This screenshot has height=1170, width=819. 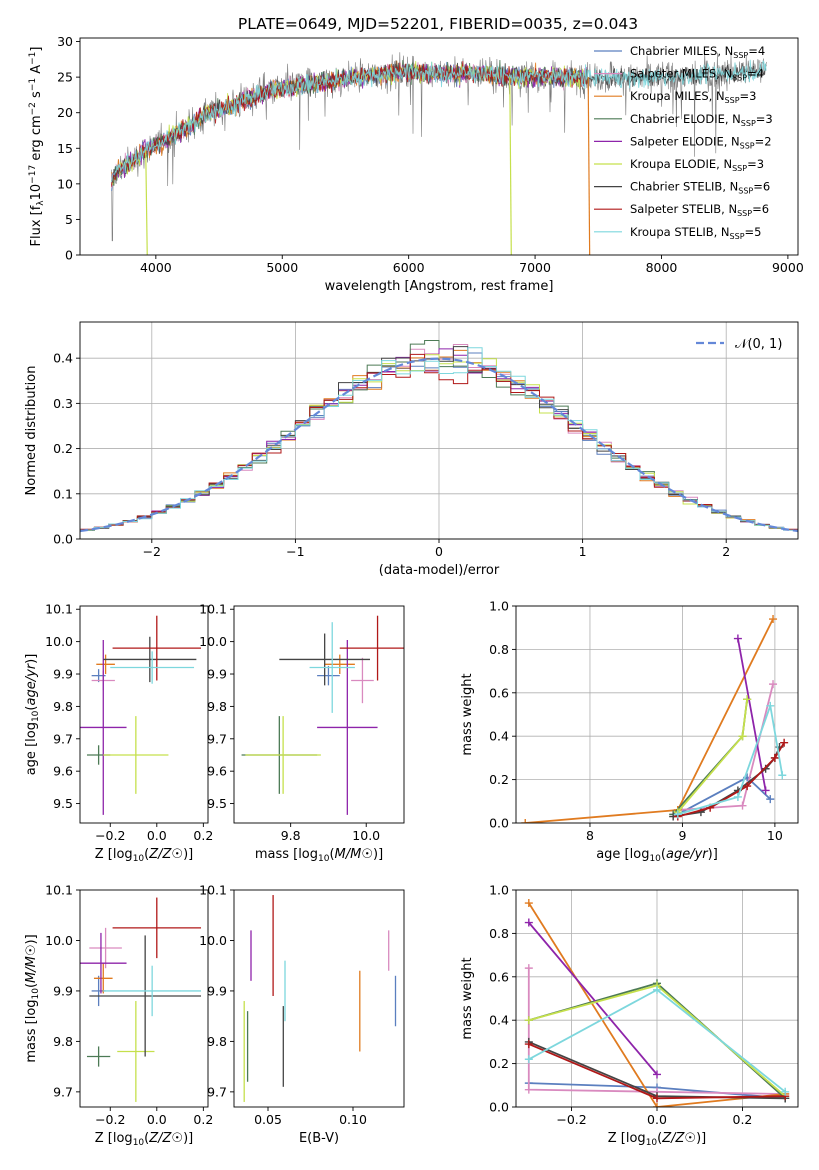 I want to click on age_vs_mass-errorbar-salpeter_stelib, so click(x=371, y=648).